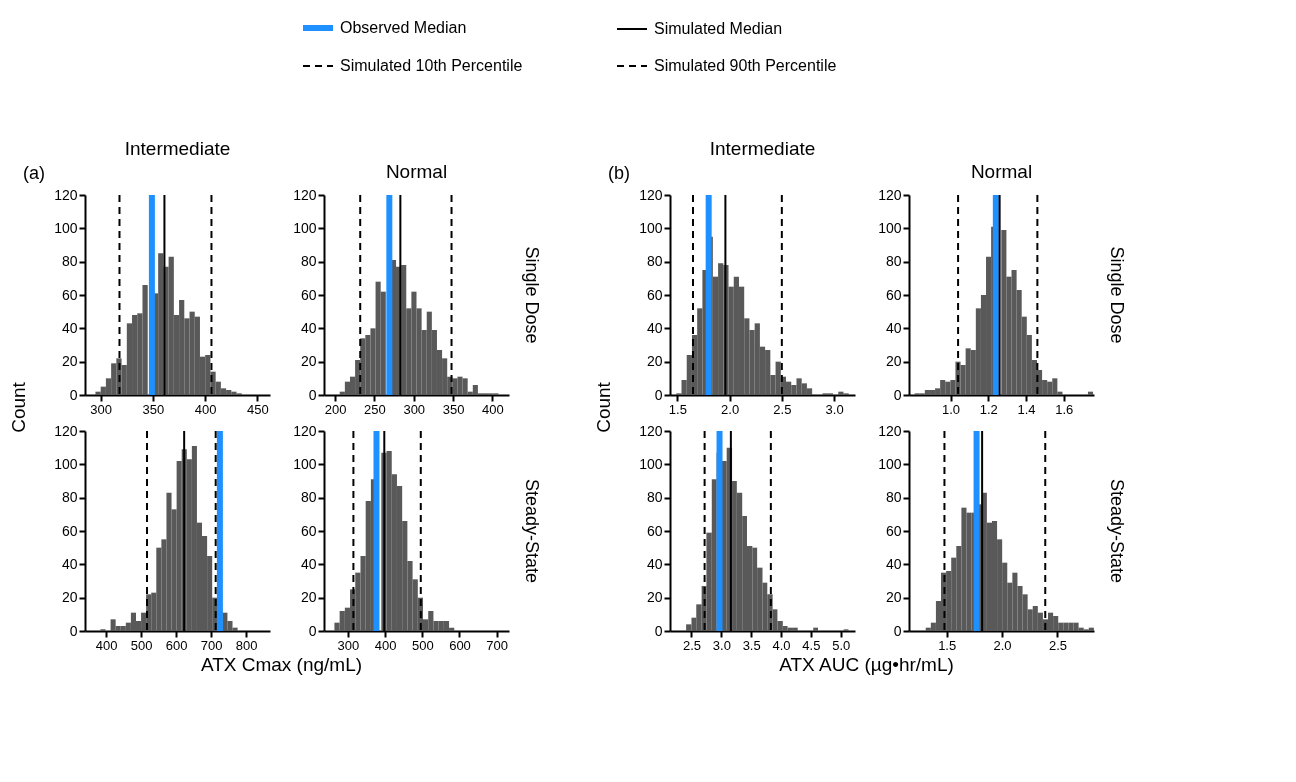 This screenshot has height=782, width=1296. What do you see at coordinates (177, 148) in the screenshot?
I see `chart-title: Intermediate` at bounding box center [177, 148].